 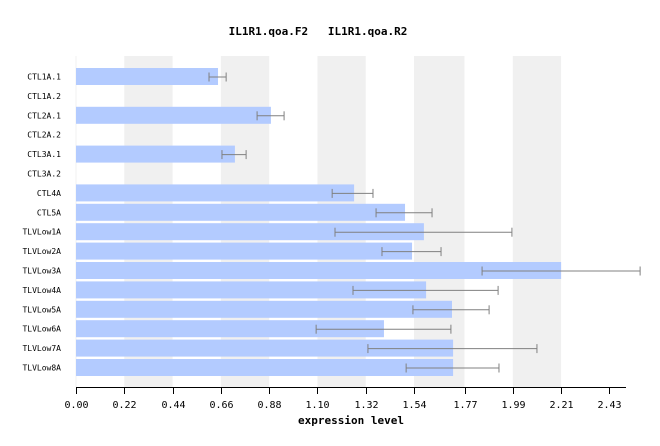 What do you see at coordinates (465, 405) in the screenshot?
I see `x-tick-label: 1.77` at bounding box center [465, 405].